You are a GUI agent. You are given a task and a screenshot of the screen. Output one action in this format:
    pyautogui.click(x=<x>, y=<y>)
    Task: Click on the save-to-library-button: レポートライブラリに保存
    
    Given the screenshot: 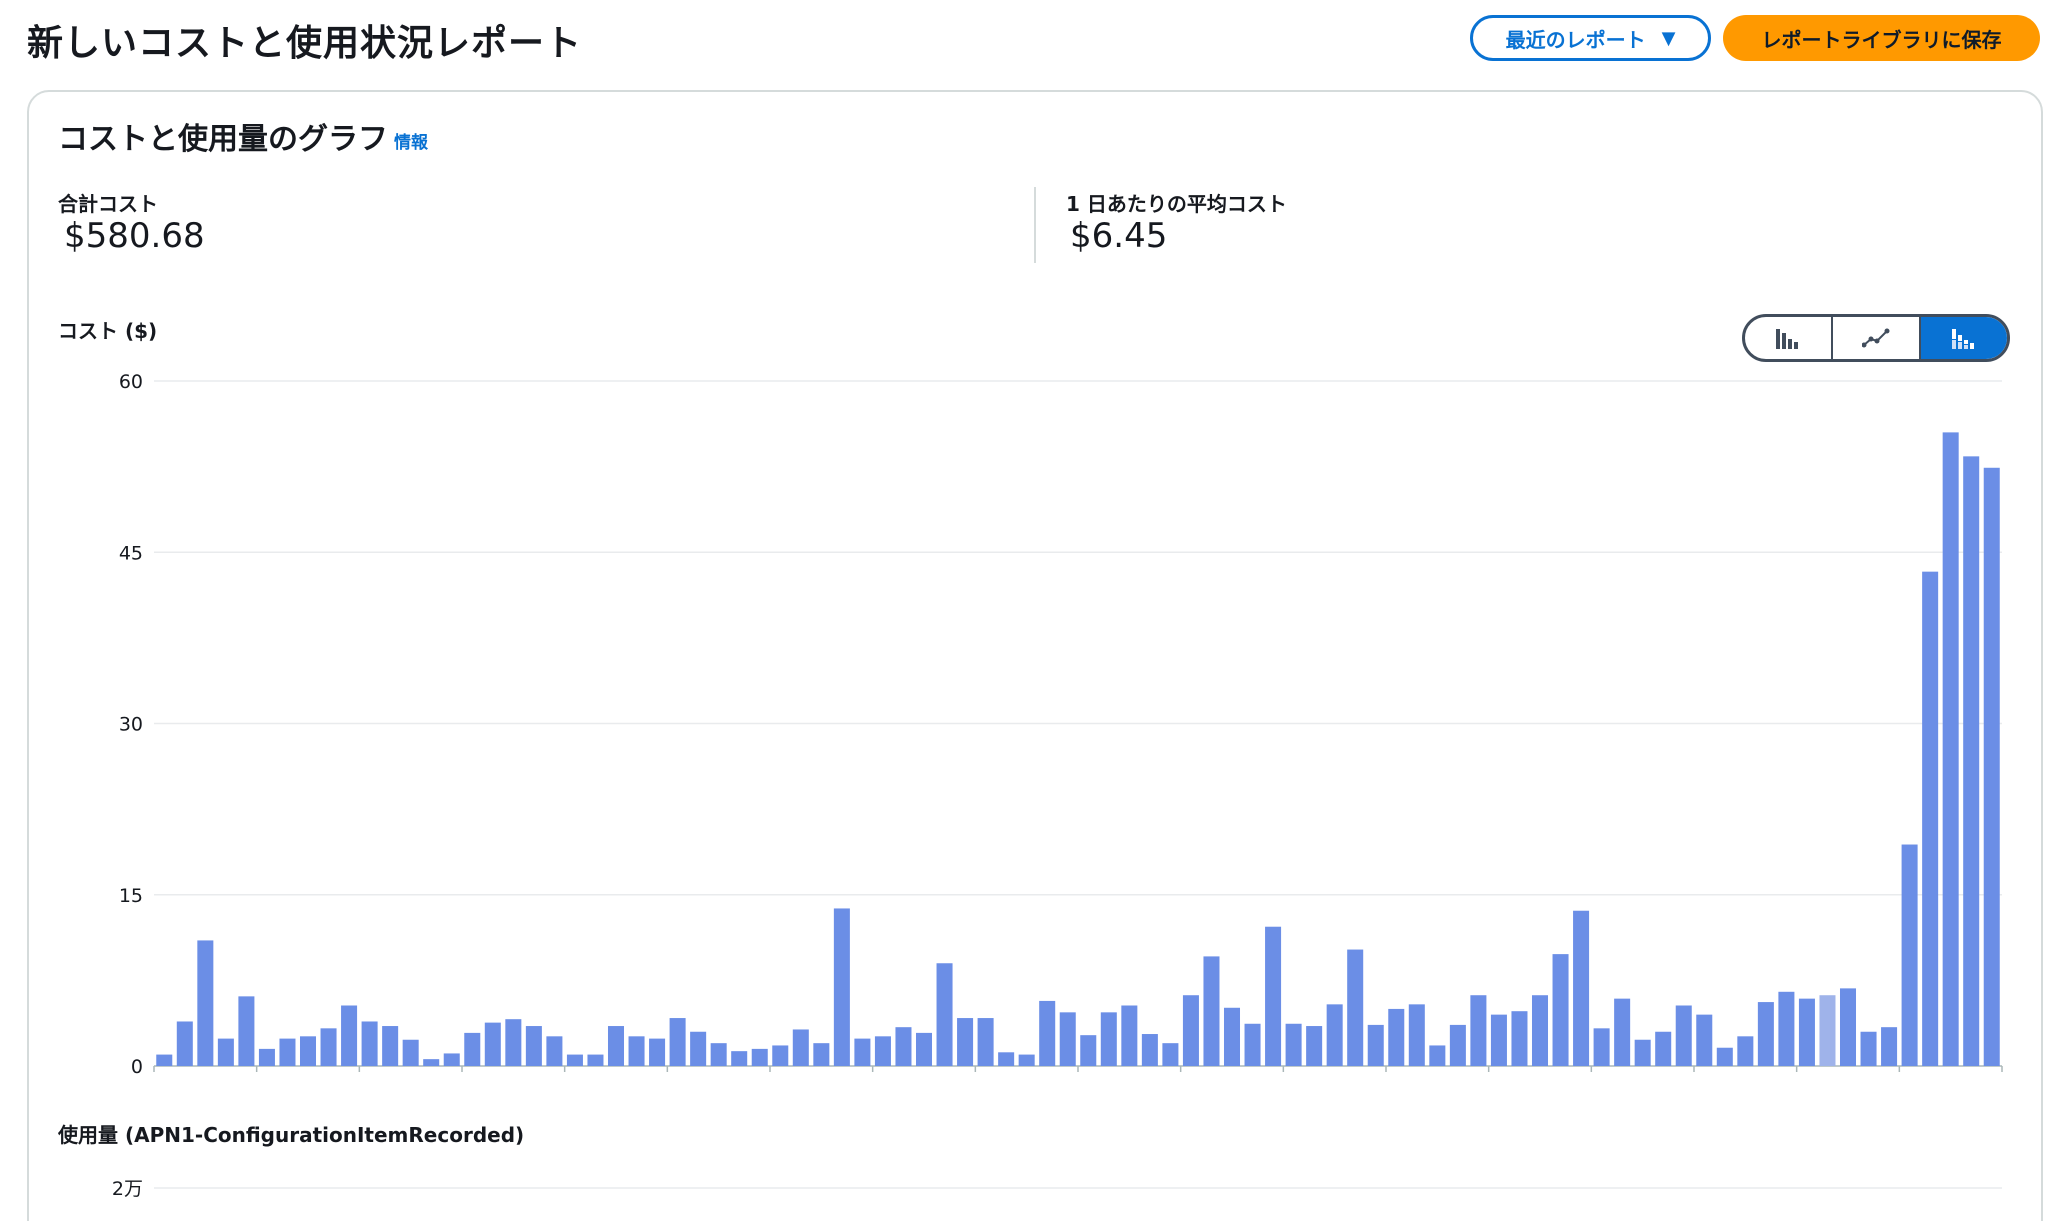 What is the action you would take?
    pyautogui.click(x=1881, y=38)
    